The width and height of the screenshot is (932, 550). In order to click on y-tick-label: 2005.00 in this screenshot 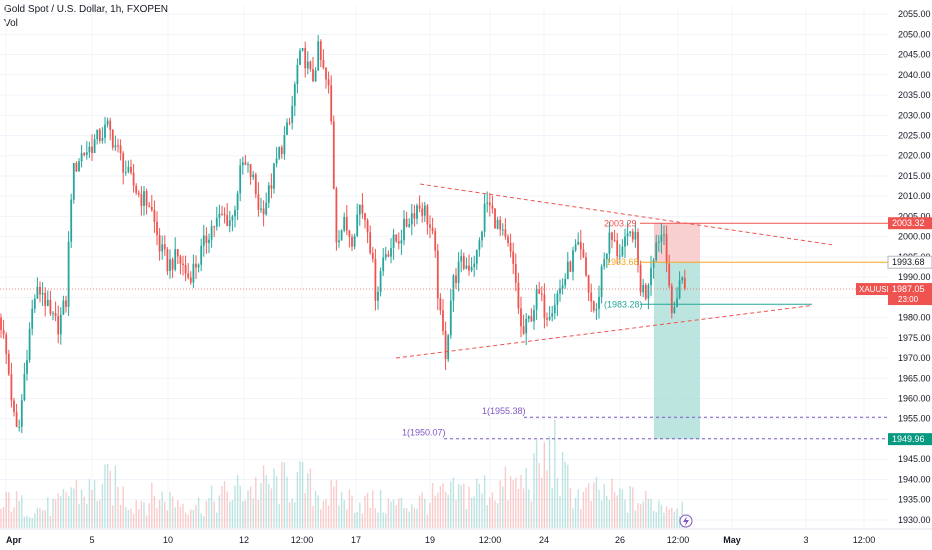, I will do `click(914, 216)`.